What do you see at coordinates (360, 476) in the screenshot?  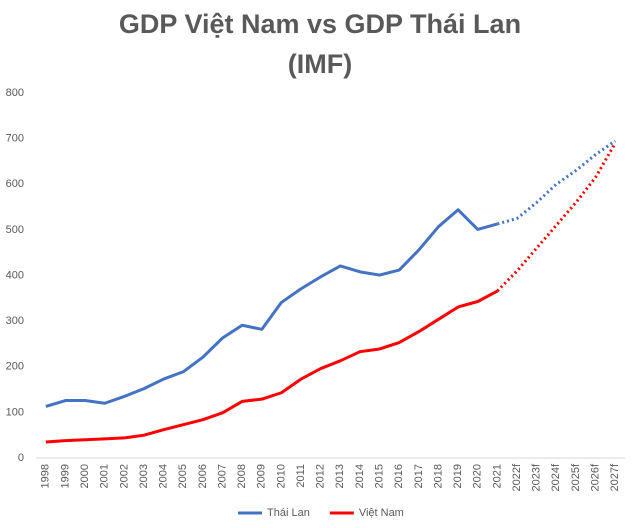 I see `x-tick-label: 2014` at bounding box center [360, 476].